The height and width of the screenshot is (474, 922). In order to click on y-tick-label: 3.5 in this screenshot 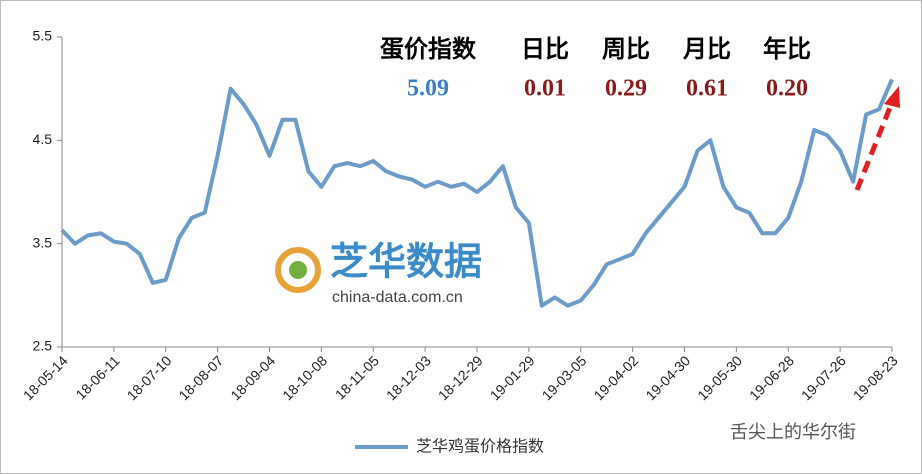, I will do `click(43, 242)`.